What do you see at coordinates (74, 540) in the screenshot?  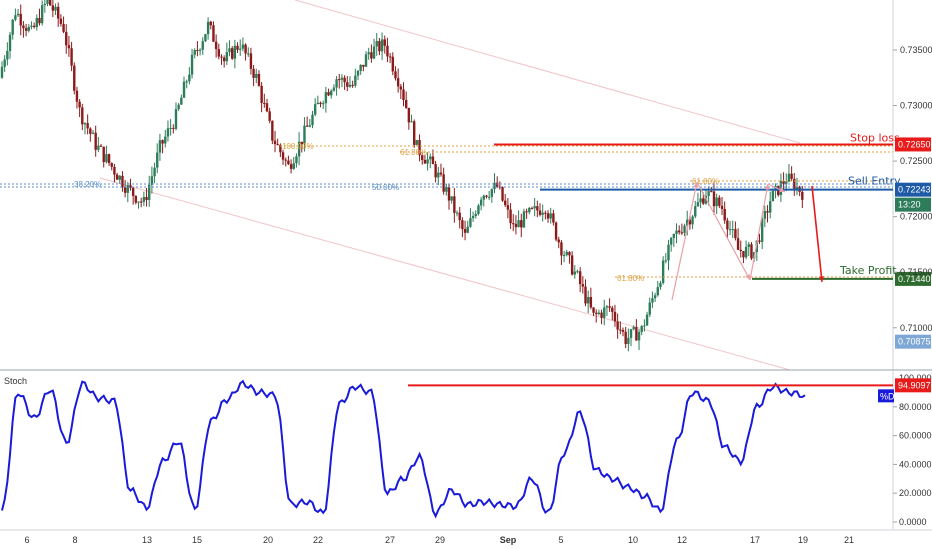 I see `time-tick-label: 8` at bounding box center [74, 540].